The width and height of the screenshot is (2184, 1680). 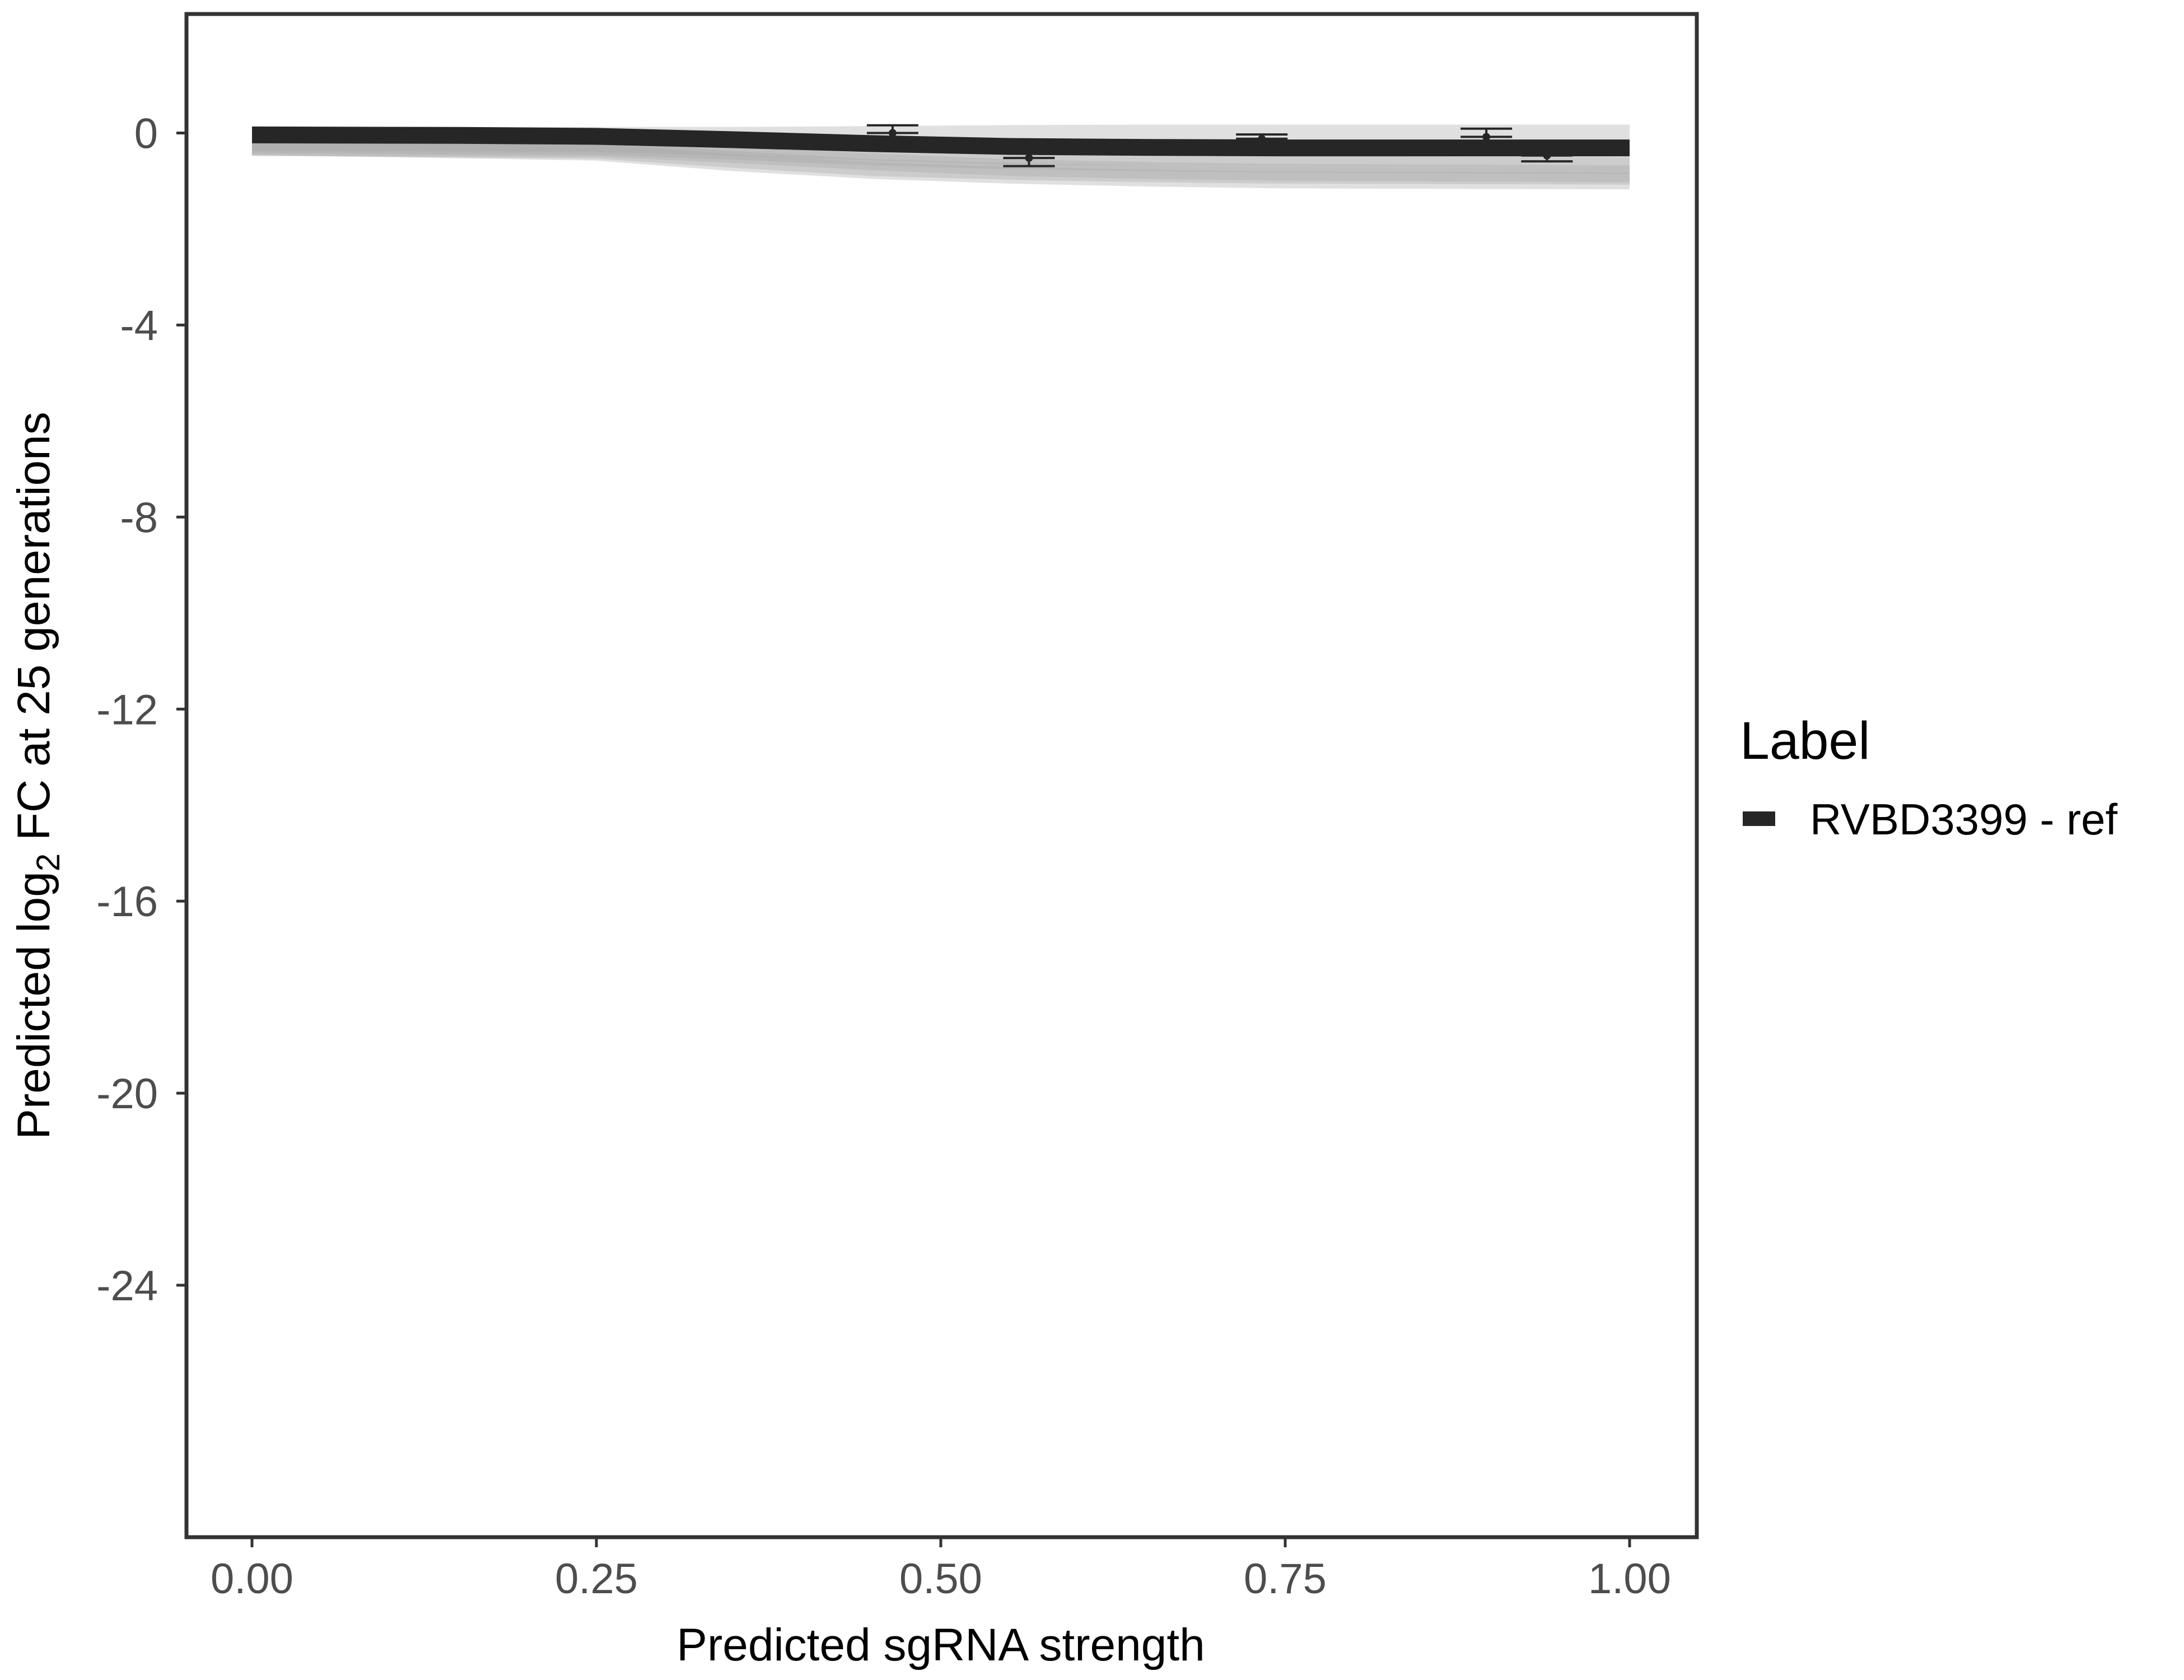 I want to click on x-axis-title: Predicted sgRNA strength, so click(x=941, y=1645).